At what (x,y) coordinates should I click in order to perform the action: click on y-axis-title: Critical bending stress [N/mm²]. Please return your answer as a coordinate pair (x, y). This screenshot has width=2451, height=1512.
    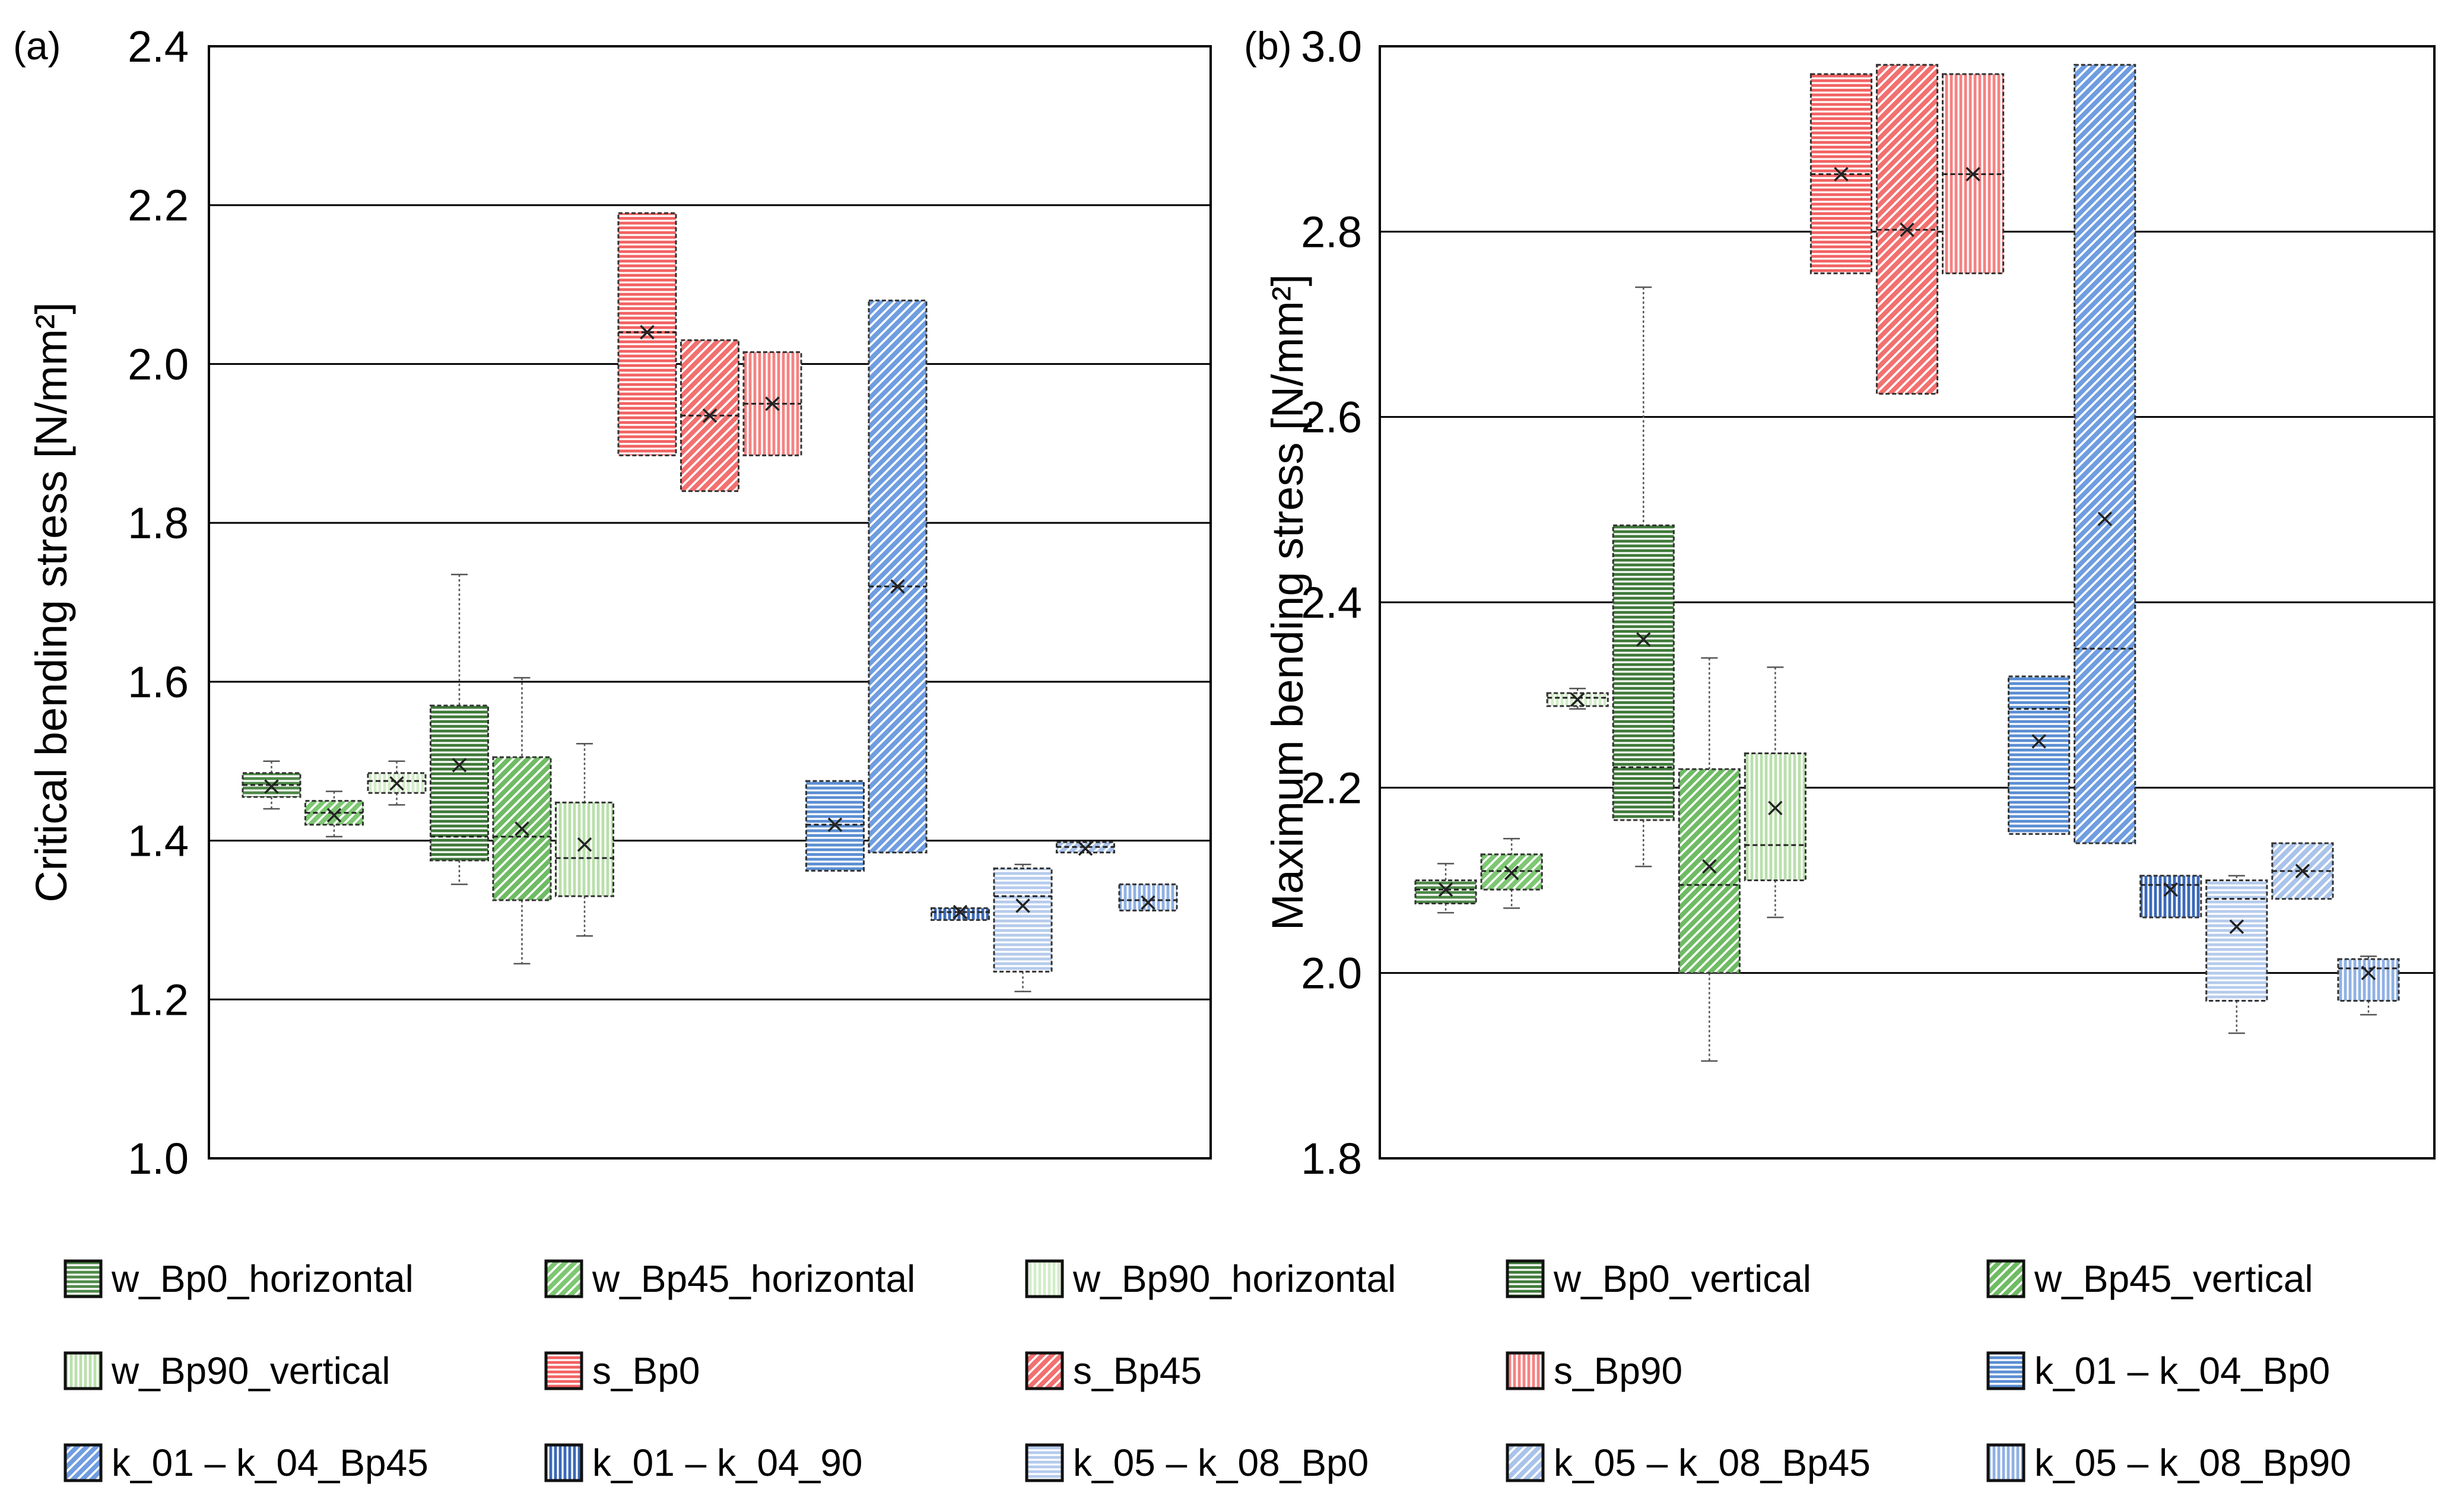
    Looking at the image, I should click on (51, 602).